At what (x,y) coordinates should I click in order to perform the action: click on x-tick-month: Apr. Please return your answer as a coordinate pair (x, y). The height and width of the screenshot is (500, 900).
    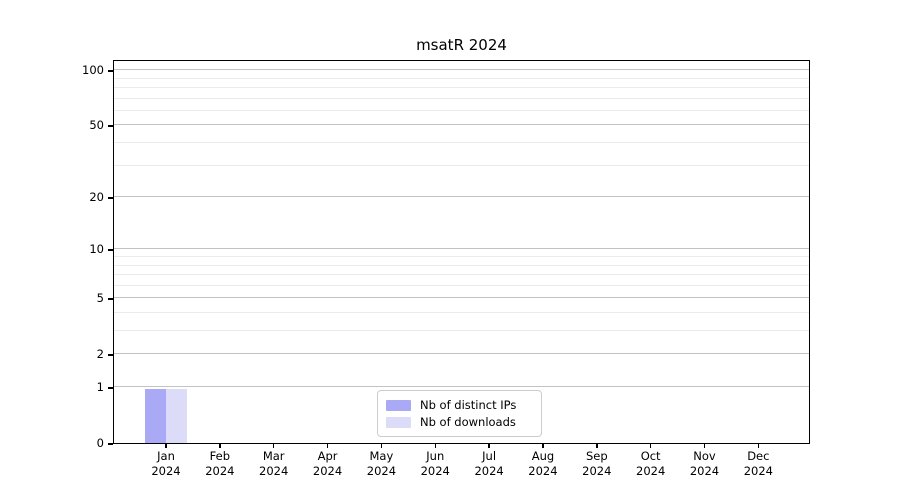
    Looking at the image, I should click on (327, 456).